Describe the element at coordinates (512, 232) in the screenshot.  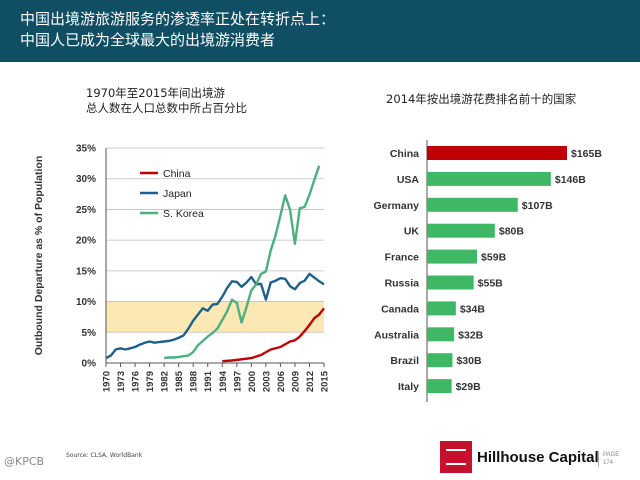
I see `bar-value-label: $80B` at that location.